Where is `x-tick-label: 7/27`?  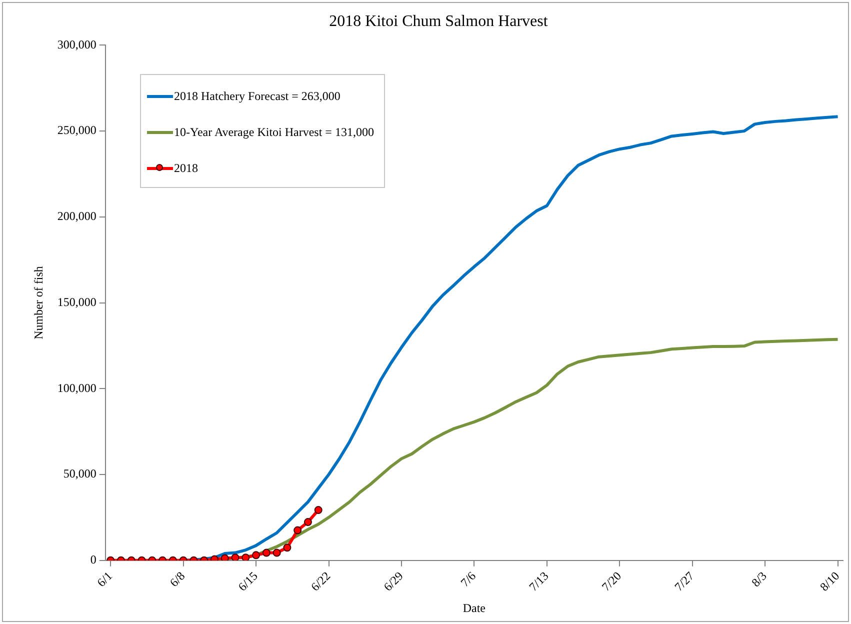 x-tick-label: 7/27 is located at coordinates (684, 581).